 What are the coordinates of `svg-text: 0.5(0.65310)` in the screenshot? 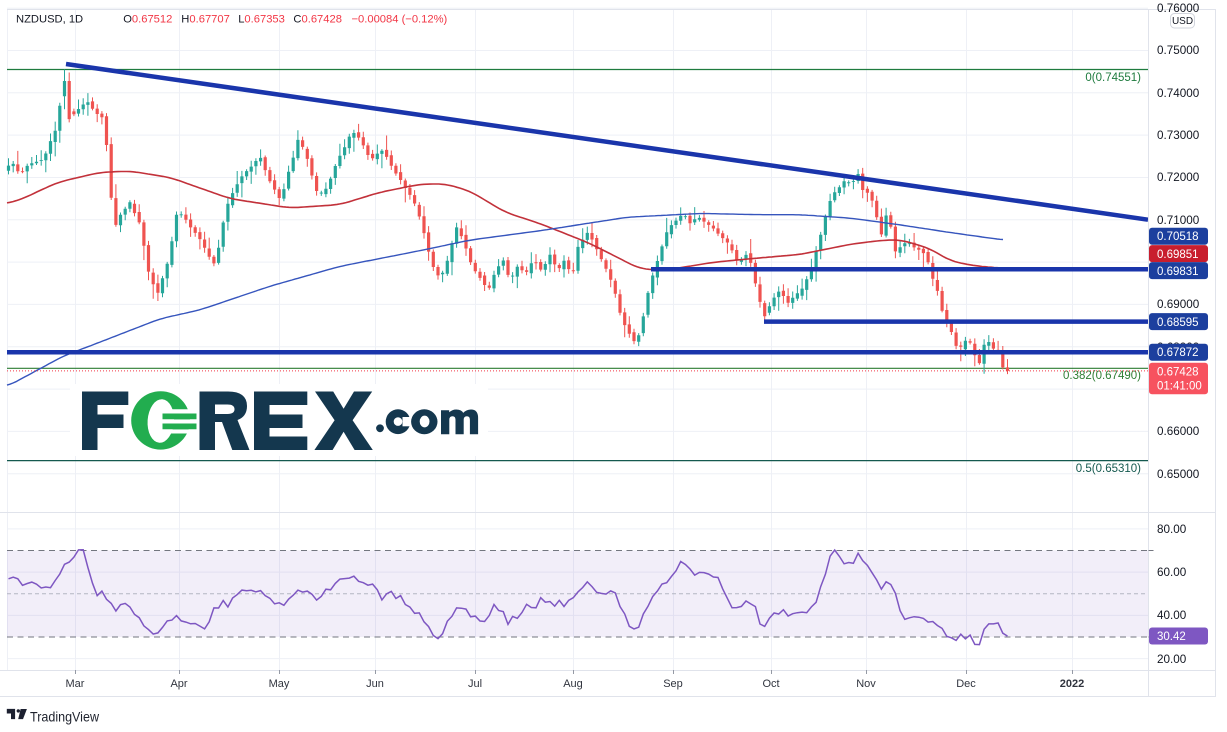 It's located at (1108, 469).